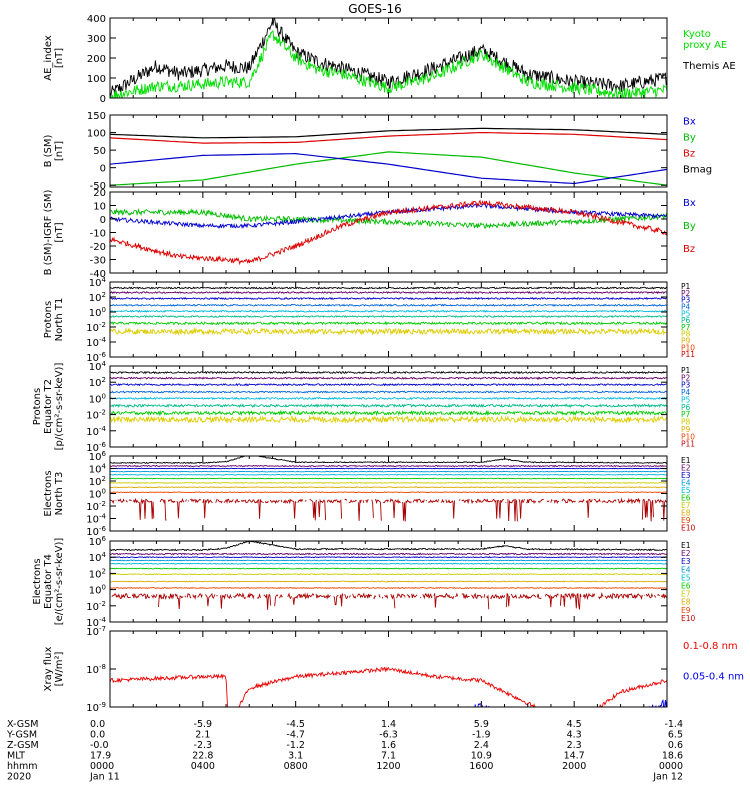  Describe the element at coordinates (16, 756) in the screenshot. I see `x-row-label: MLT` at that location.